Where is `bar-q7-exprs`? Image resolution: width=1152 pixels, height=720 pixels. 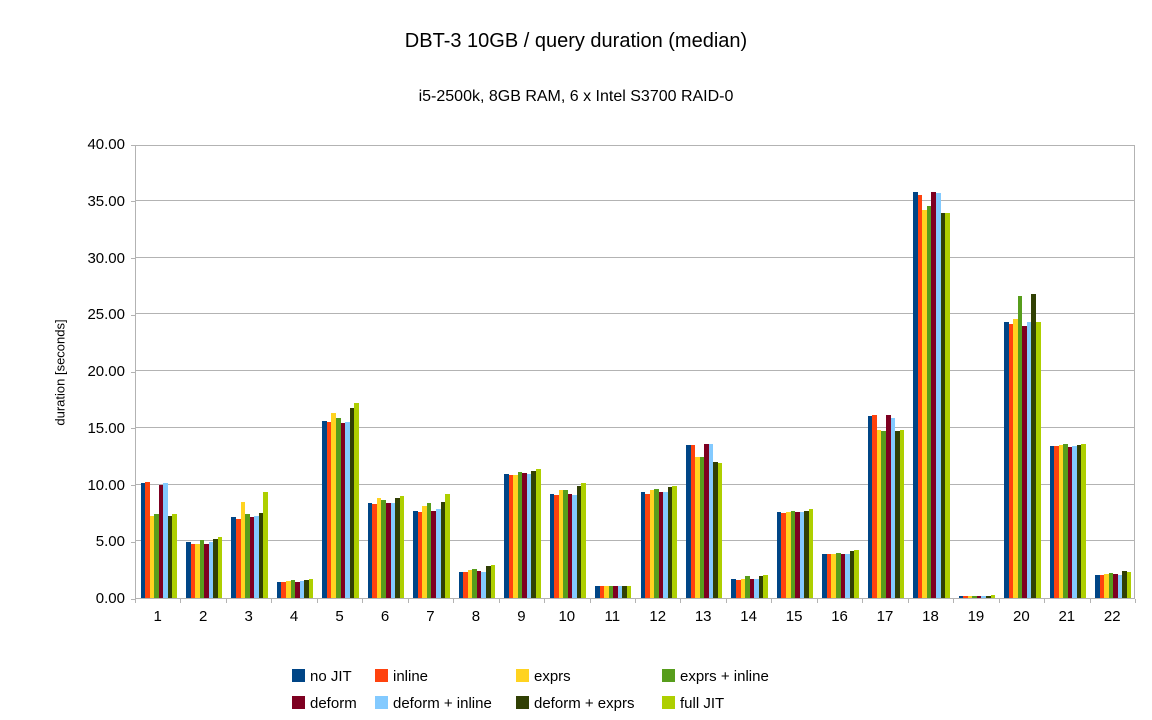 bar-q7-exprs is located at coordinates (424, 552).